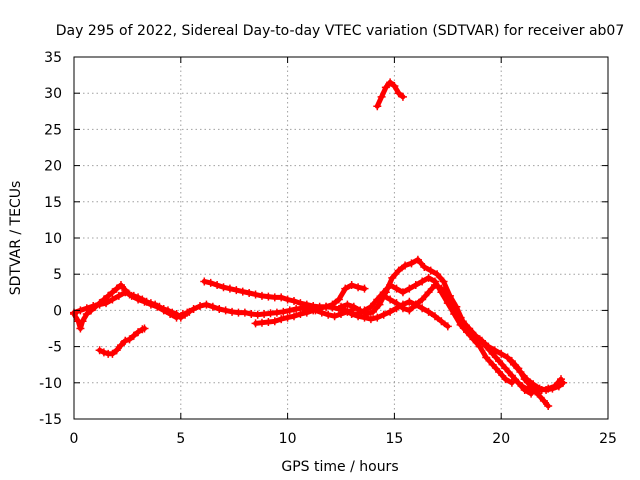  Describe the element at coordinates (53, 94) in the screenshot. I see `y-tick-label: 30` at that location.